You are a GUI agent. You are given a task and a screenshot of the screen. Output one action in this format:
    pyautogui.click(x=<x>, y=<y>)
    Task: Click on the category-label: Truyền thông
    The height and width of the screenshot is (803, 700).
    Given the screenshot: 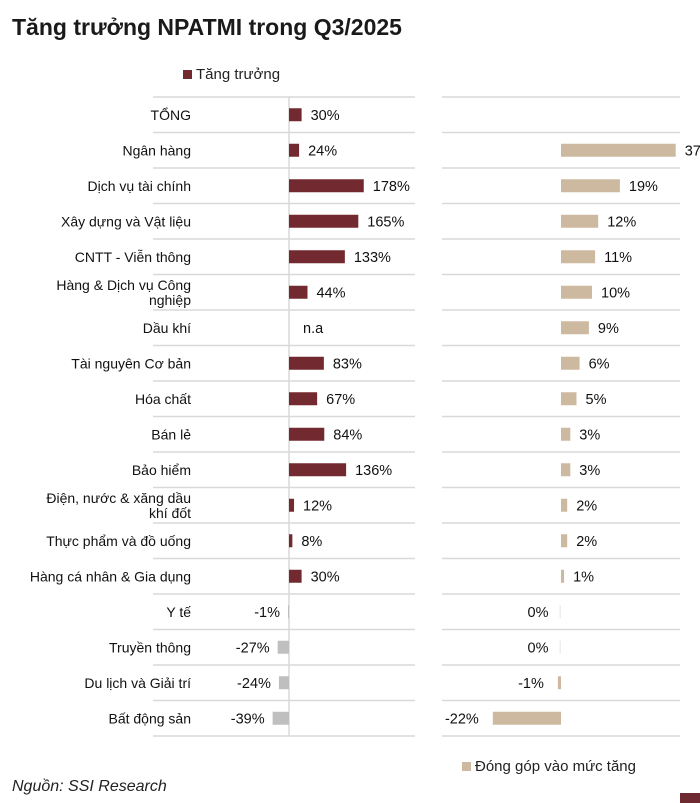 What is the action you would take?
    pyautogui.click(x=150, y=647)
    